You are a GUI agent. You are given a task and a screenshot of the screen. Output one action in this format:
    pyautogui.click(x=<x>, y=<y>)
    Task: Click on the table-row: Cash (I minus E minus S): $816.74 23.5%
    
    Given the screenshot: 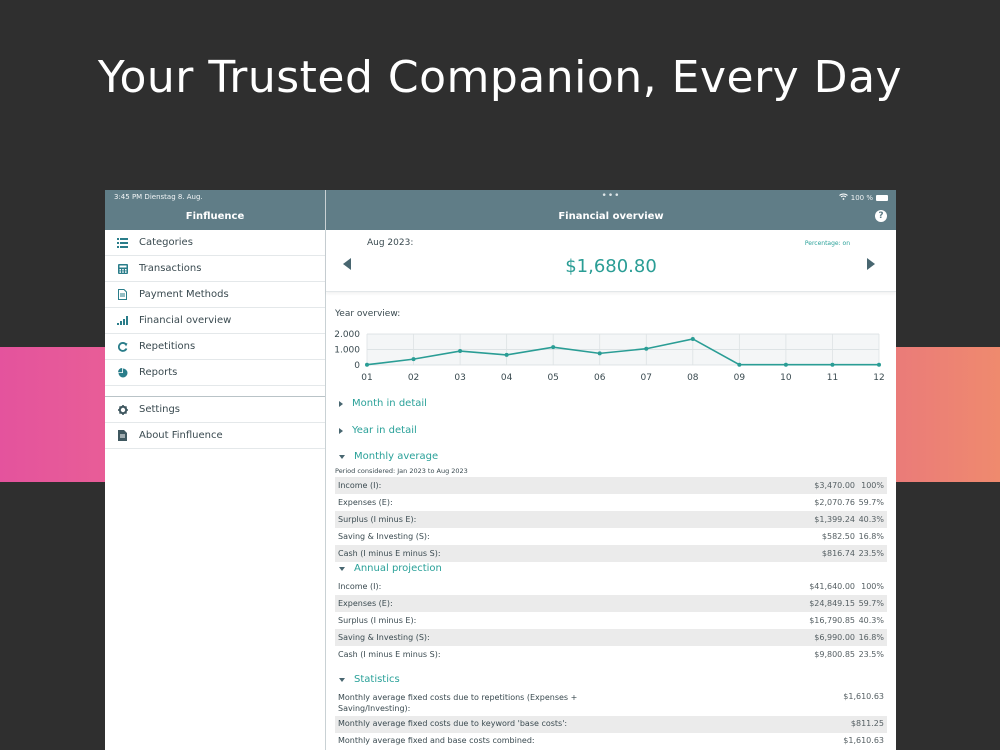 What is the action you would take?
    pyautogui.click(x=611, y=553)
    